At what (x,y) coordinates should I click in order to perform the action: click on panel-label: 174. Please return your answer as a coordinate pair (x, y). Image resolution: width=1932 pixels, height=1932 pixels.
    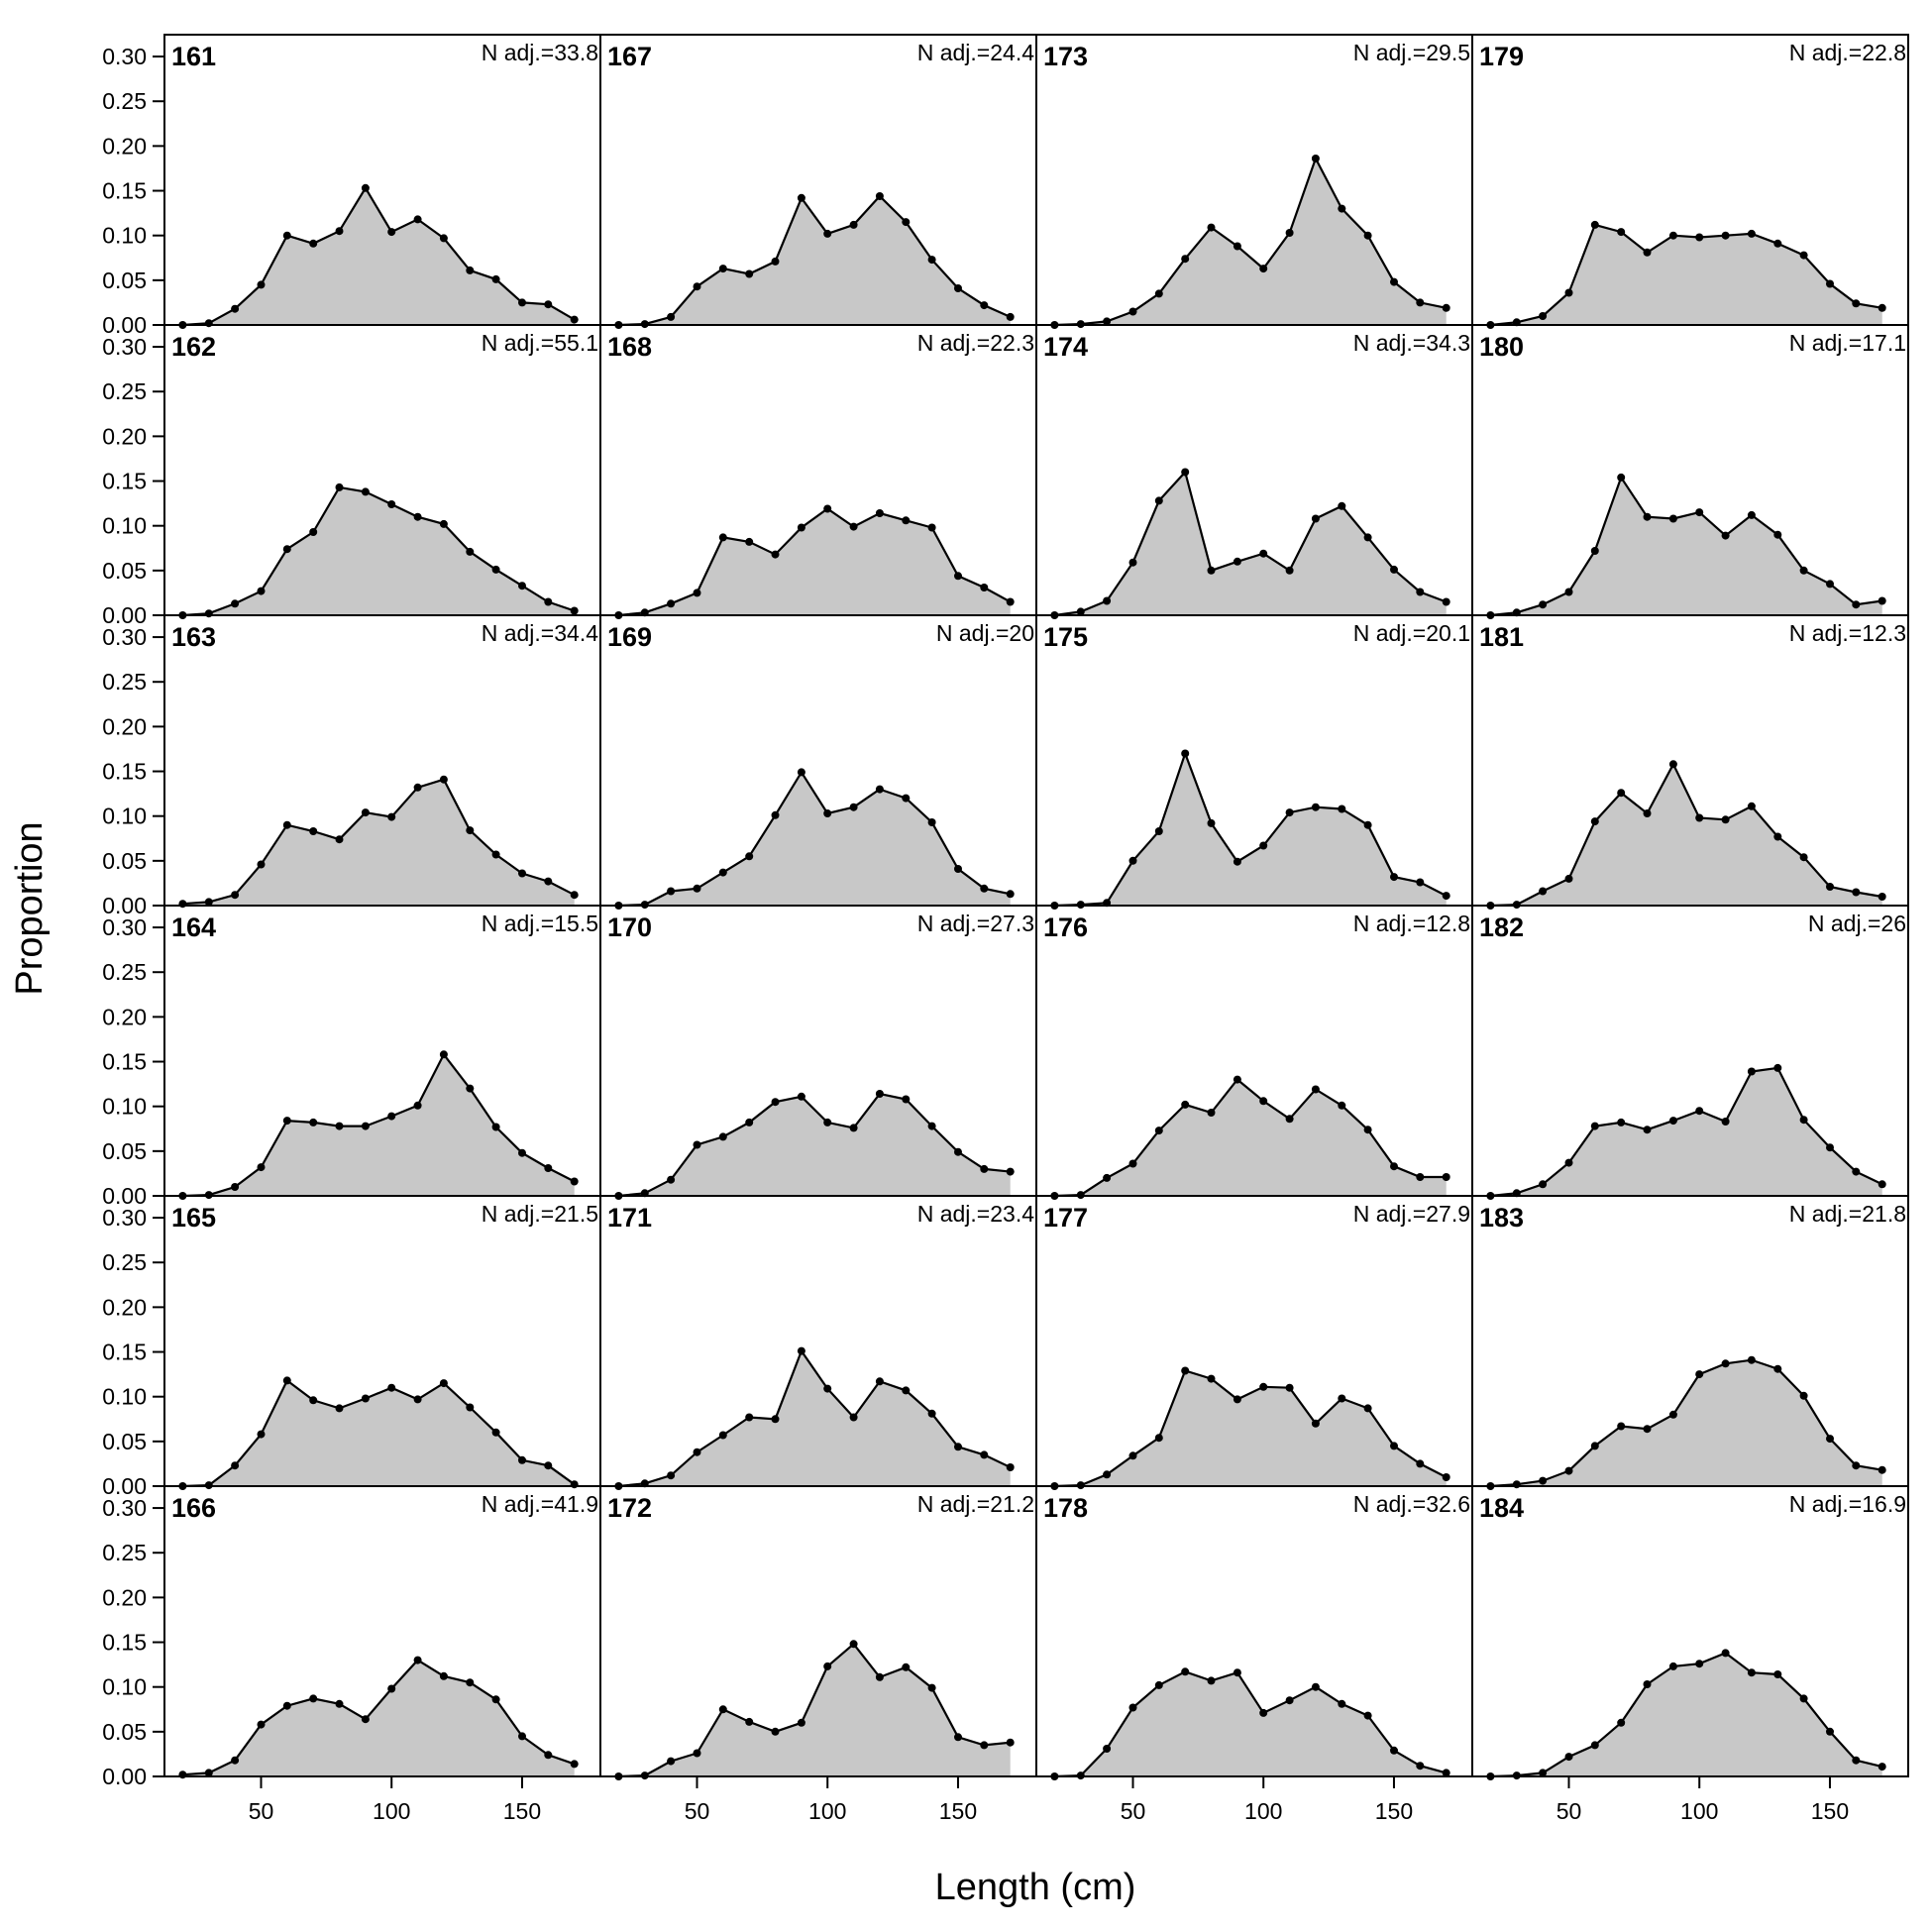
    Looking at the image, I should click on (1065, 347).